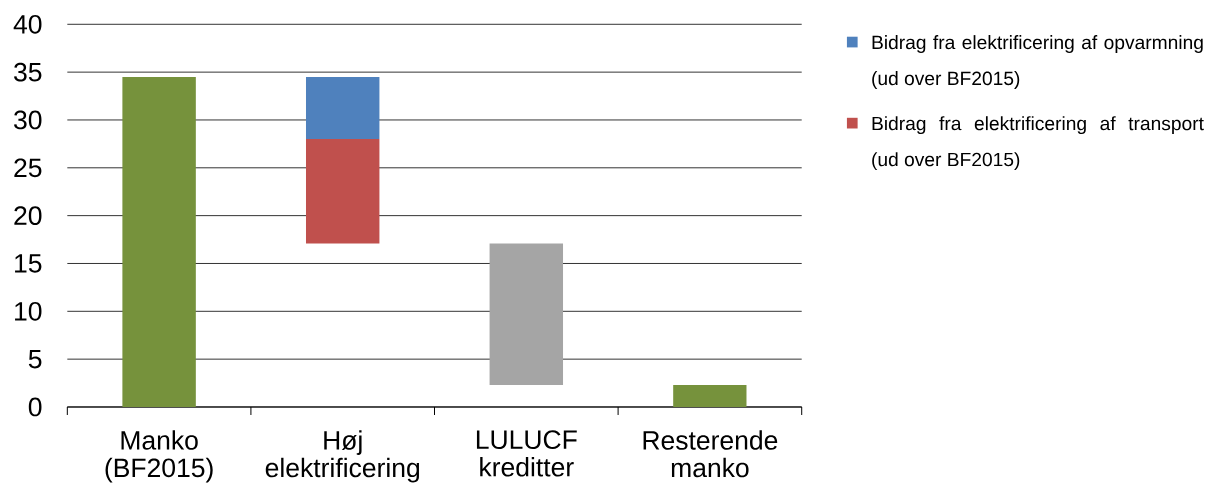 This screenshot has width=1224, height=486. I want to click on legend-label: Bidrag fra elektrificering af opvarmning (ud over BF2015), so click(1037, 62).